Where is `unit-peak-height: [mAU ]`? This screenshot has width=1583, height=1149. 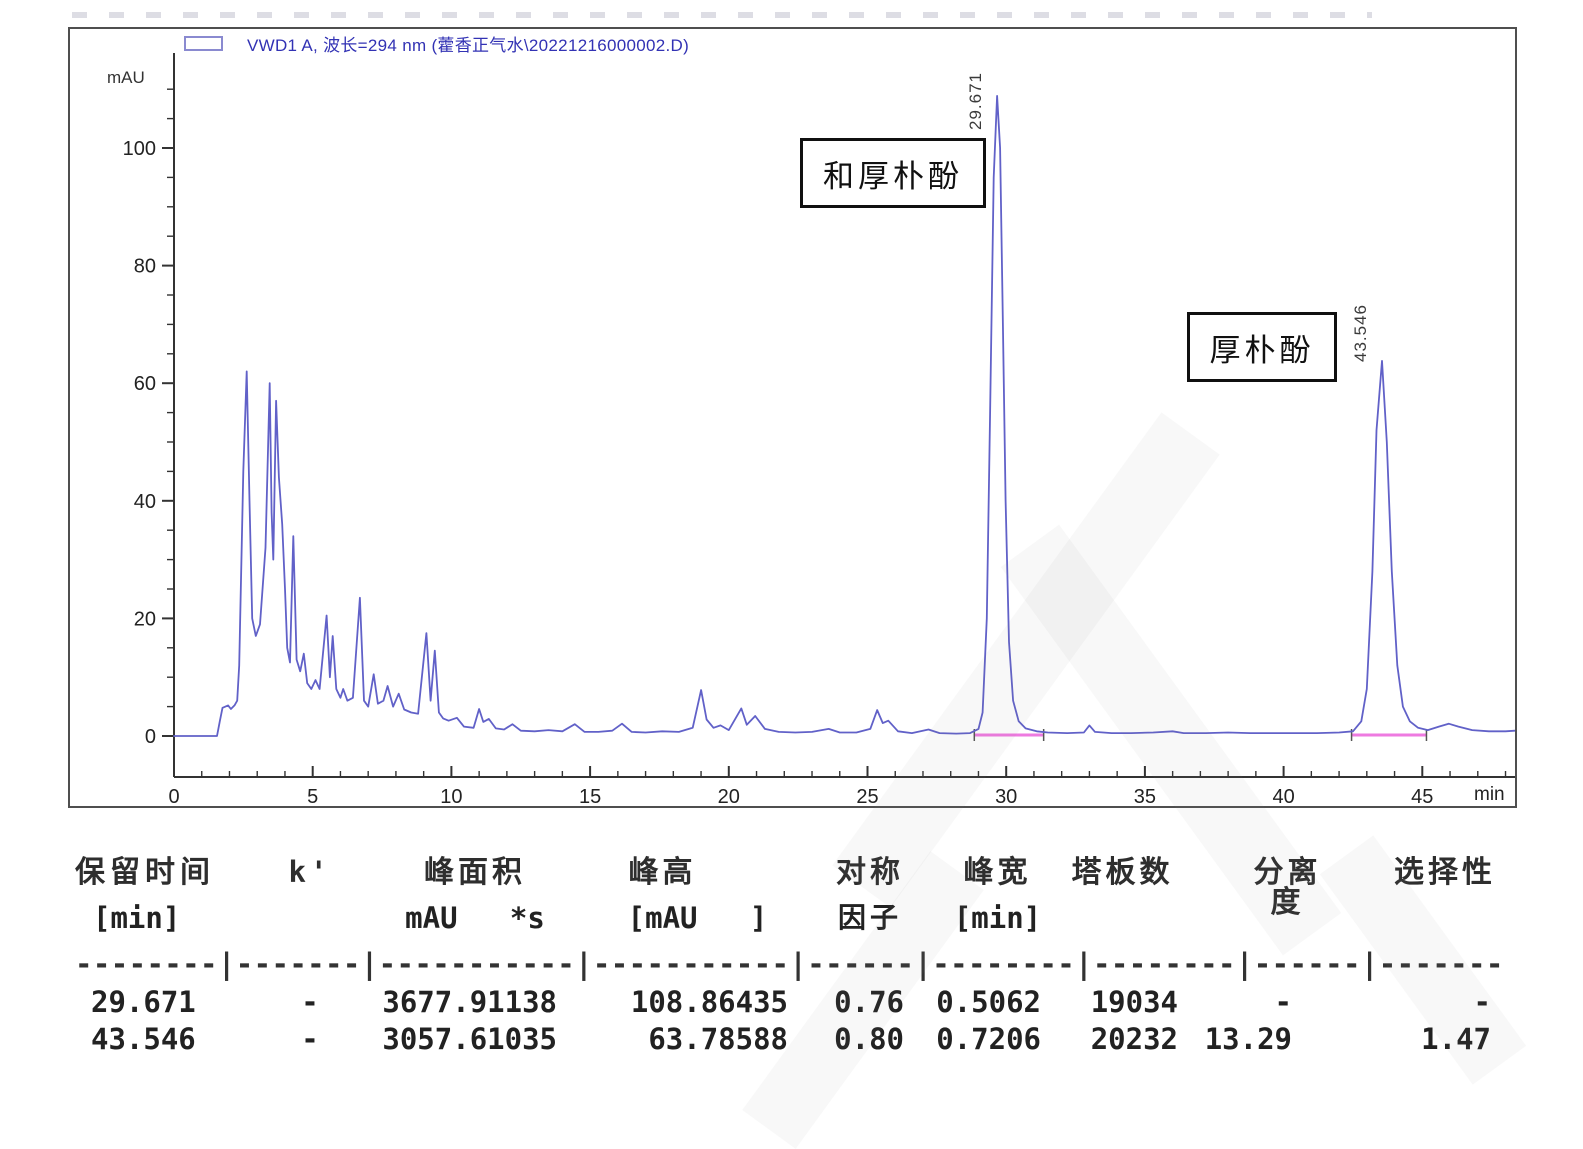
unit-peak-height: [mAU ] is located at coordinates (697, 918).